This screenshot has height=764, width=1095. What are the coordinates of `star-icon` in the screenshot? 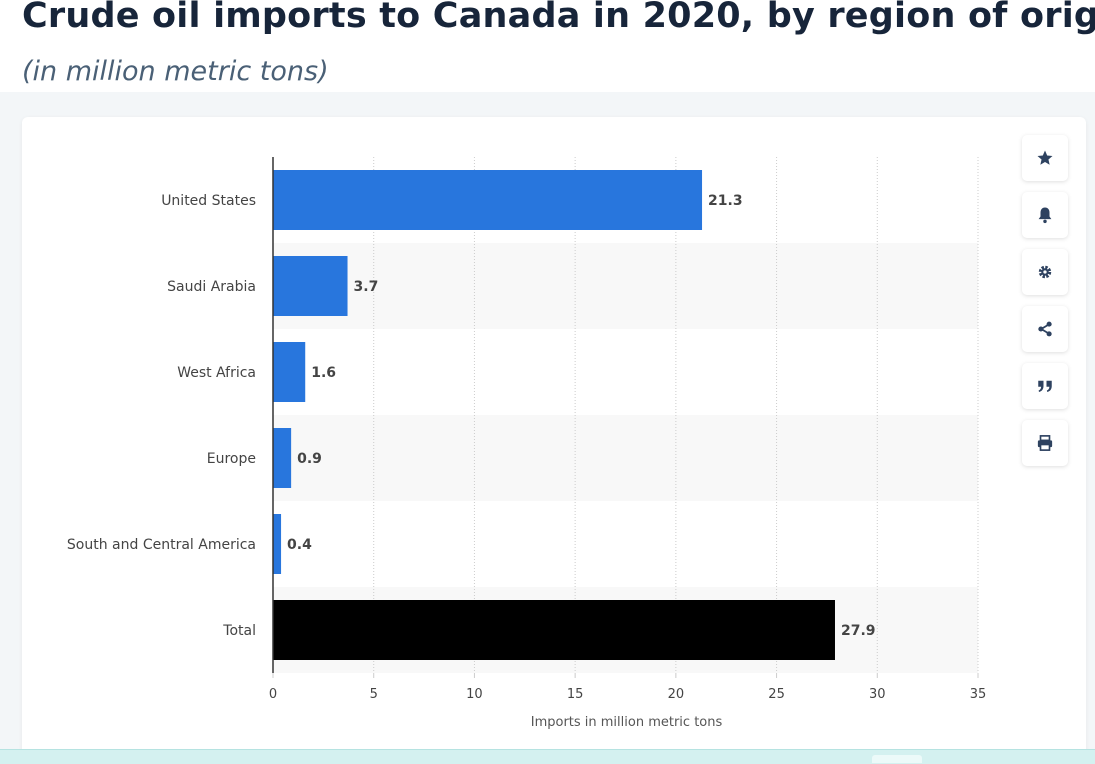 It's located at (1045, 157).